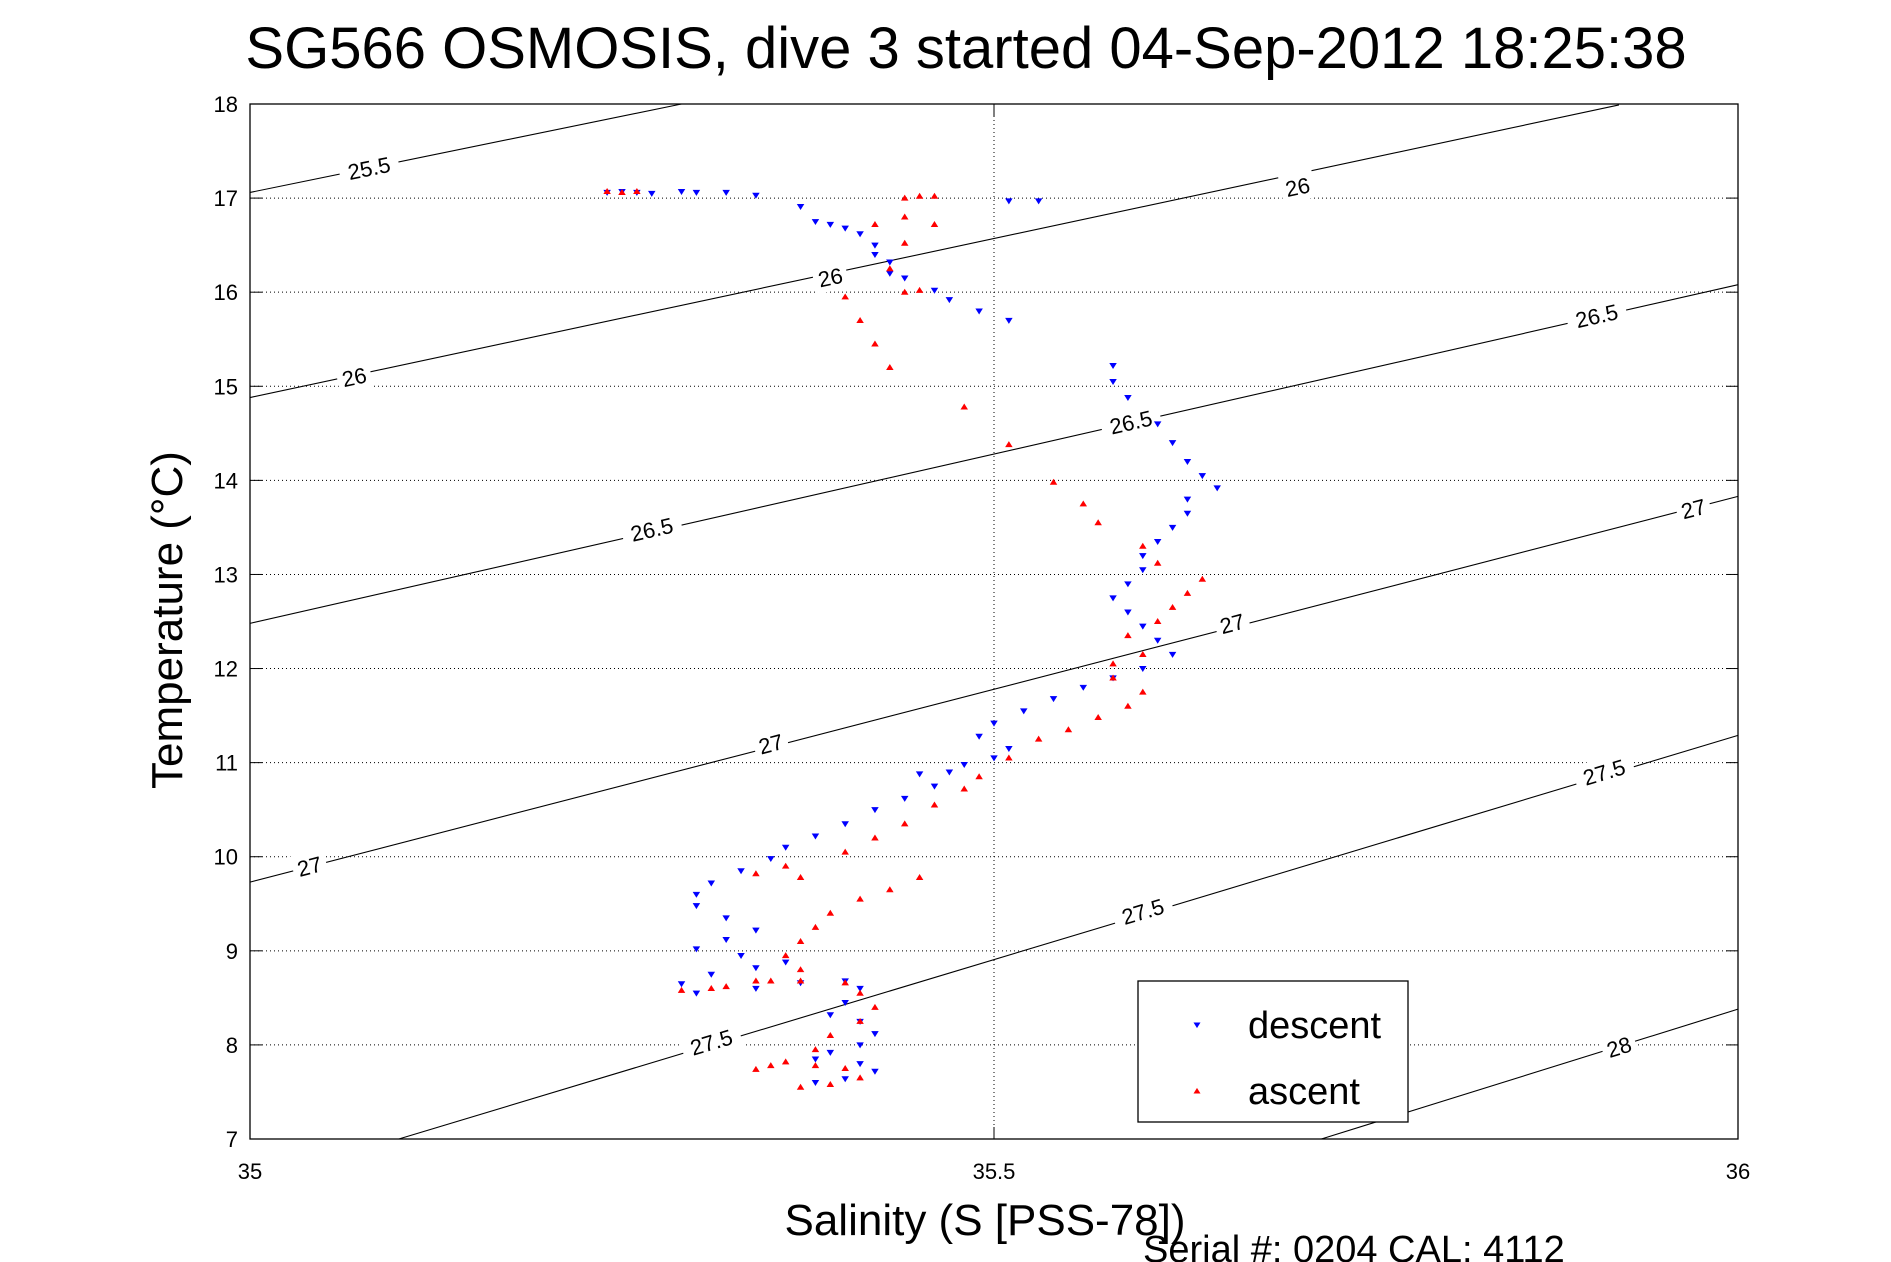 The width and height of the screenshot is (1891, 1262). What do you see at coordinates (226, 763) in the screenshot?
I see `y-tick-label: 11` at bounding box center [226, 763].